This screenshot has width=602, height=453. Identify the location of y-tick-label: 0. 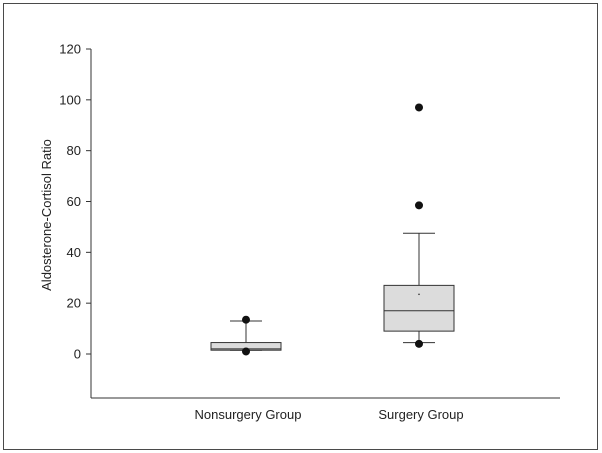
(77, 354).